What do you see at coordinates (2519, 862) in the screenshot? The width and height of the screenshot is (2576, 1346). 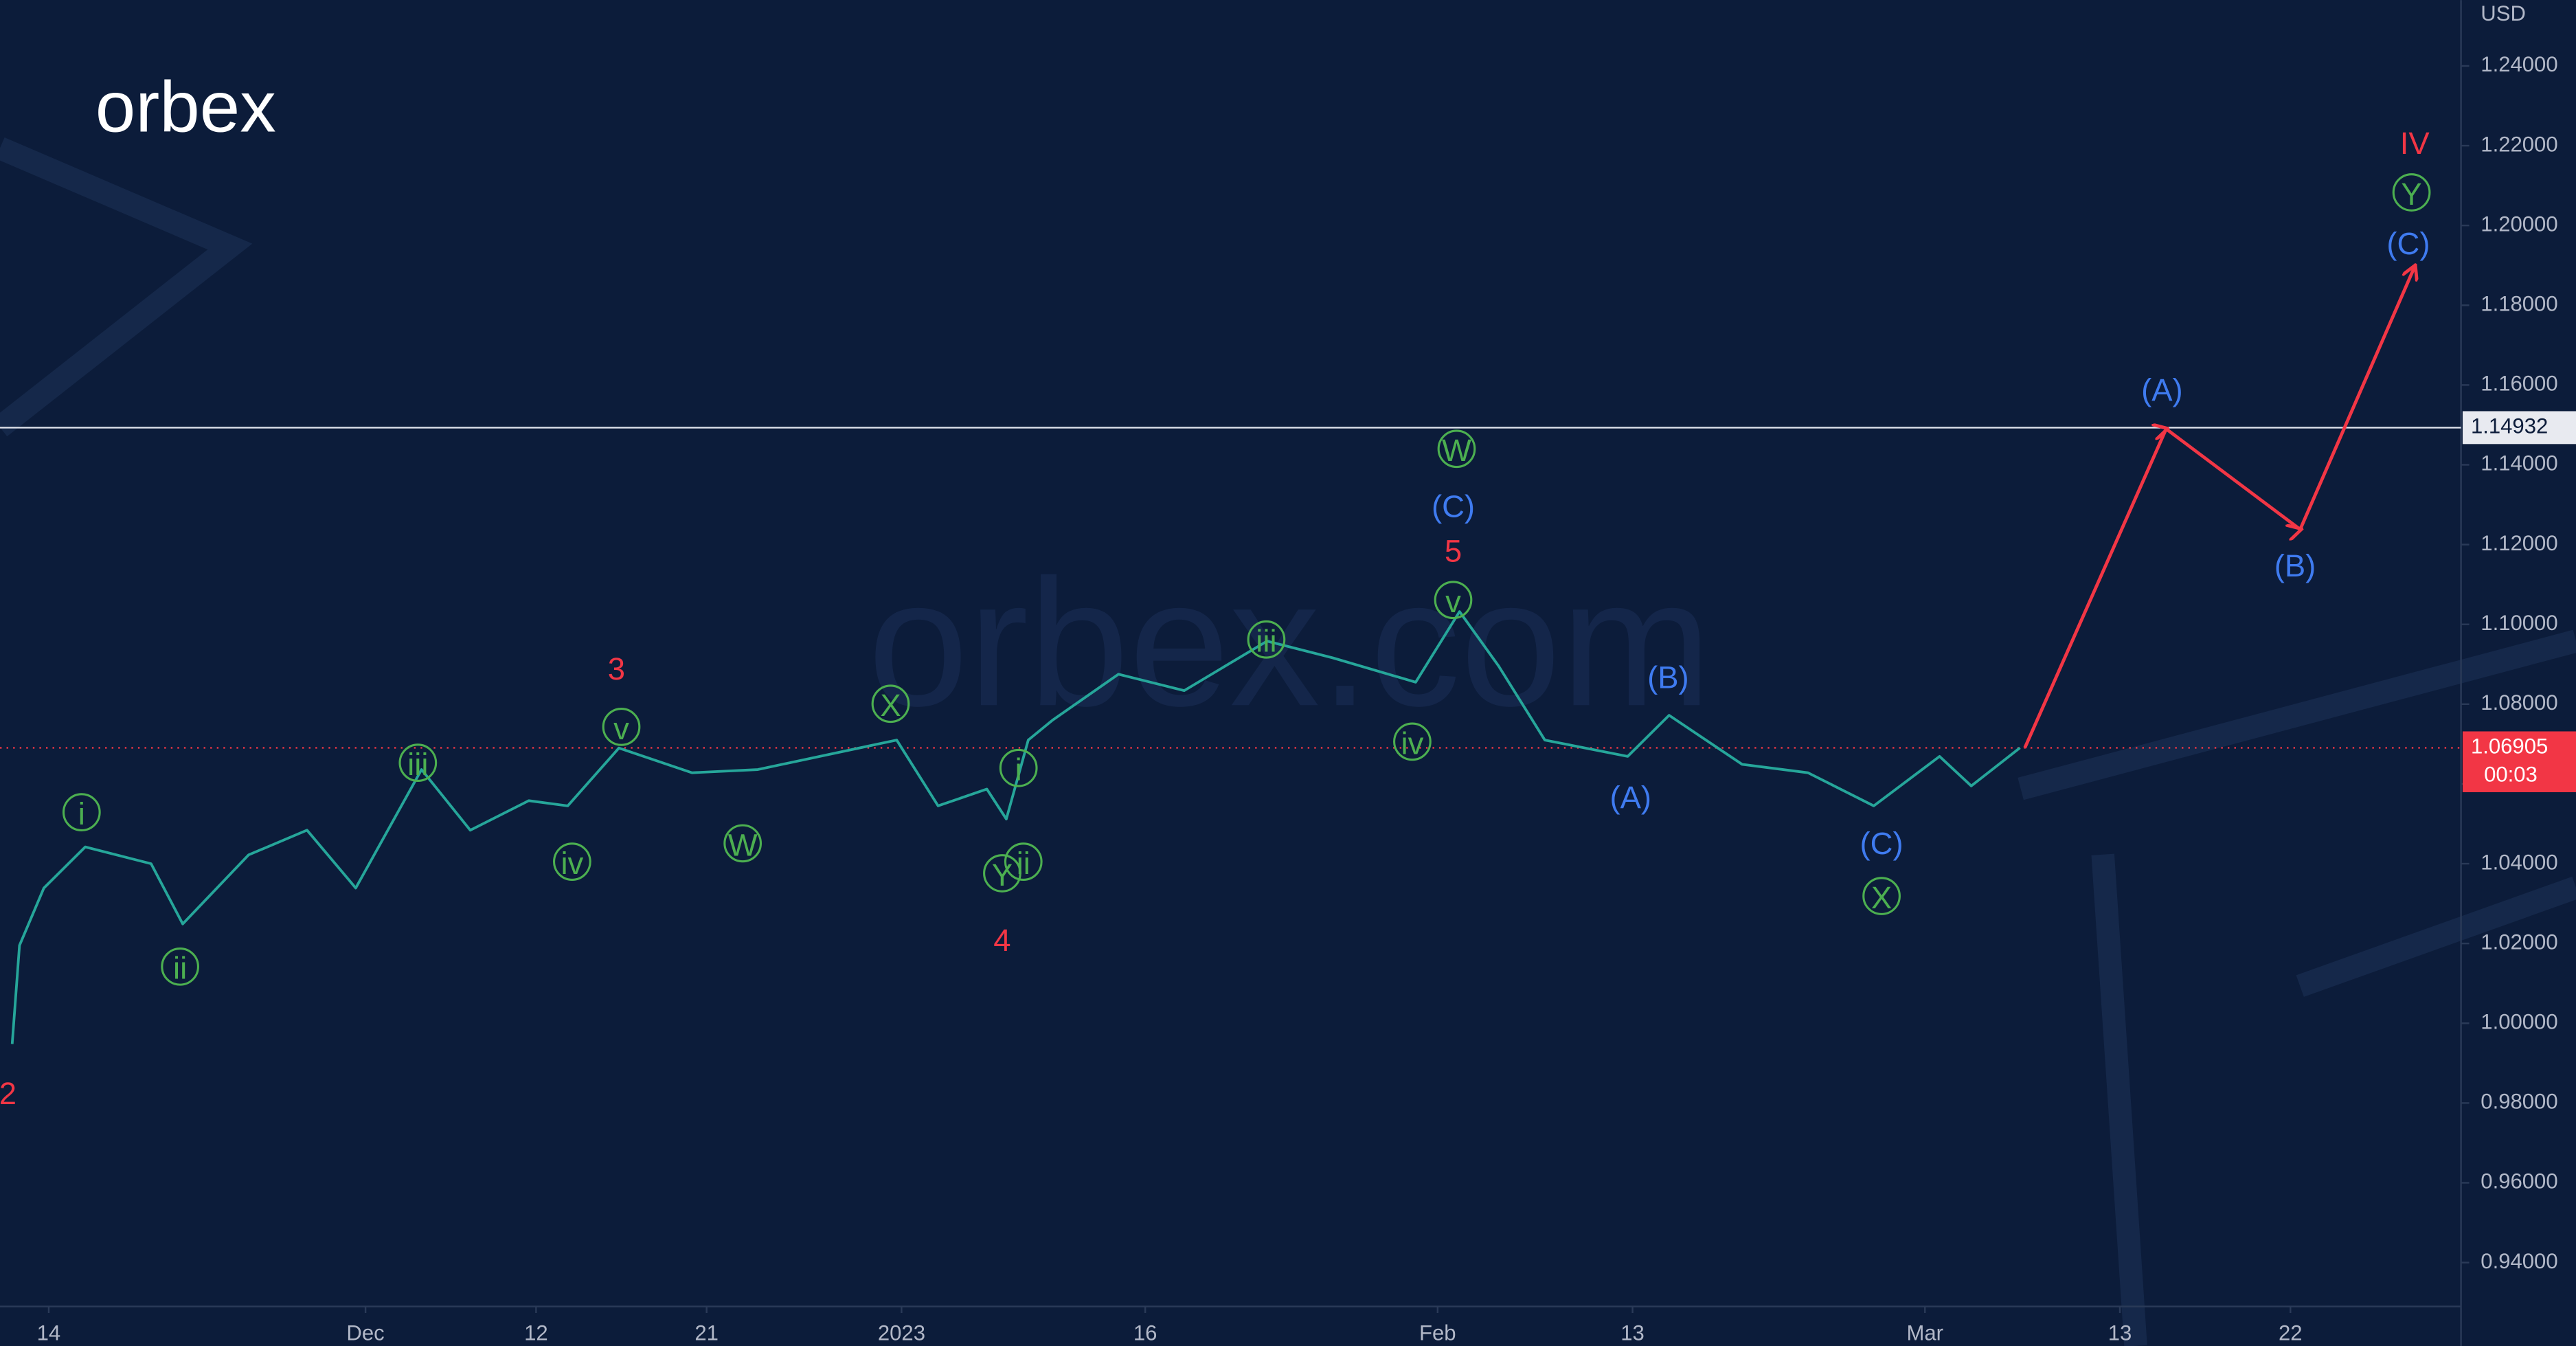 I see `y-tick-label: 1.04000` at bounding box center [2519, 862].